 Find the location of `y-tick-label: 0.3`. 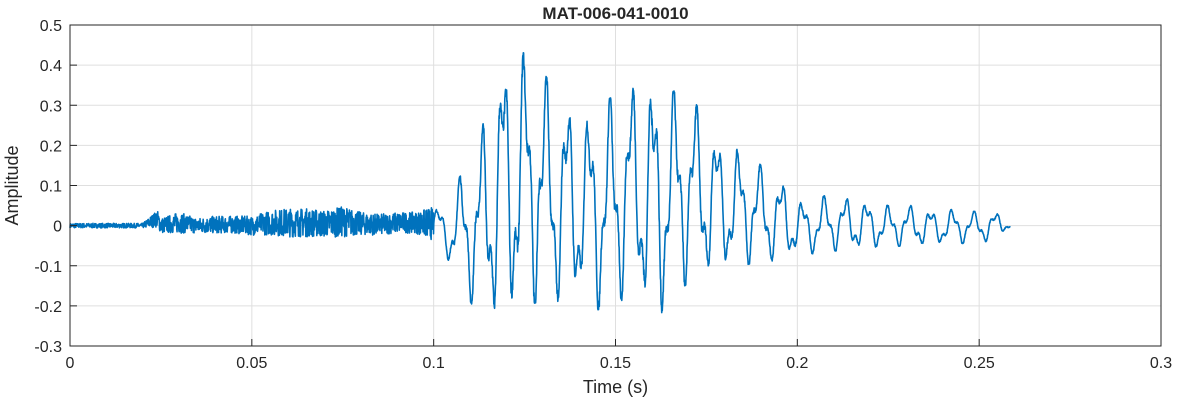

y-tick-label: 0.3 is located at coordinates (51, 106).